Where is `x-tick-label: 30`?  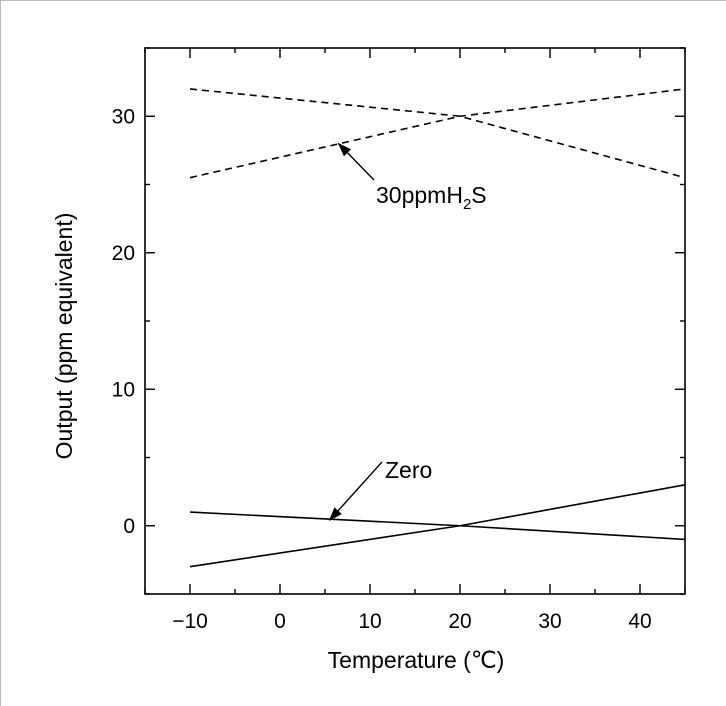
x-tick-label: 30 is located at coordinates (549, 621).